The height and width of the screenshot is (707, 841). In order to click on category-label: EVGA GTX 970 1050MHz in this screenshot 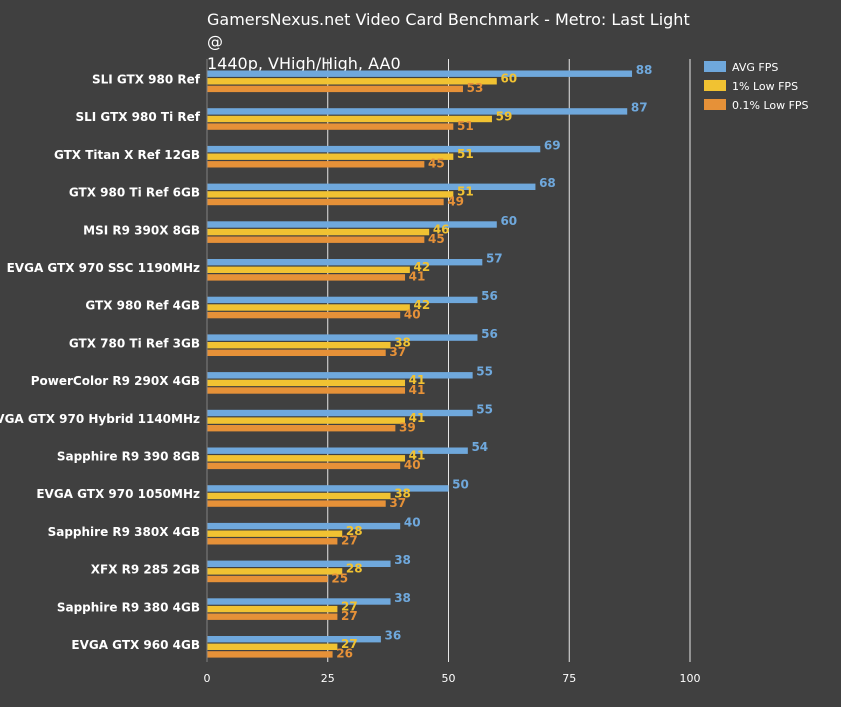, I will do `click(118, 494)`.